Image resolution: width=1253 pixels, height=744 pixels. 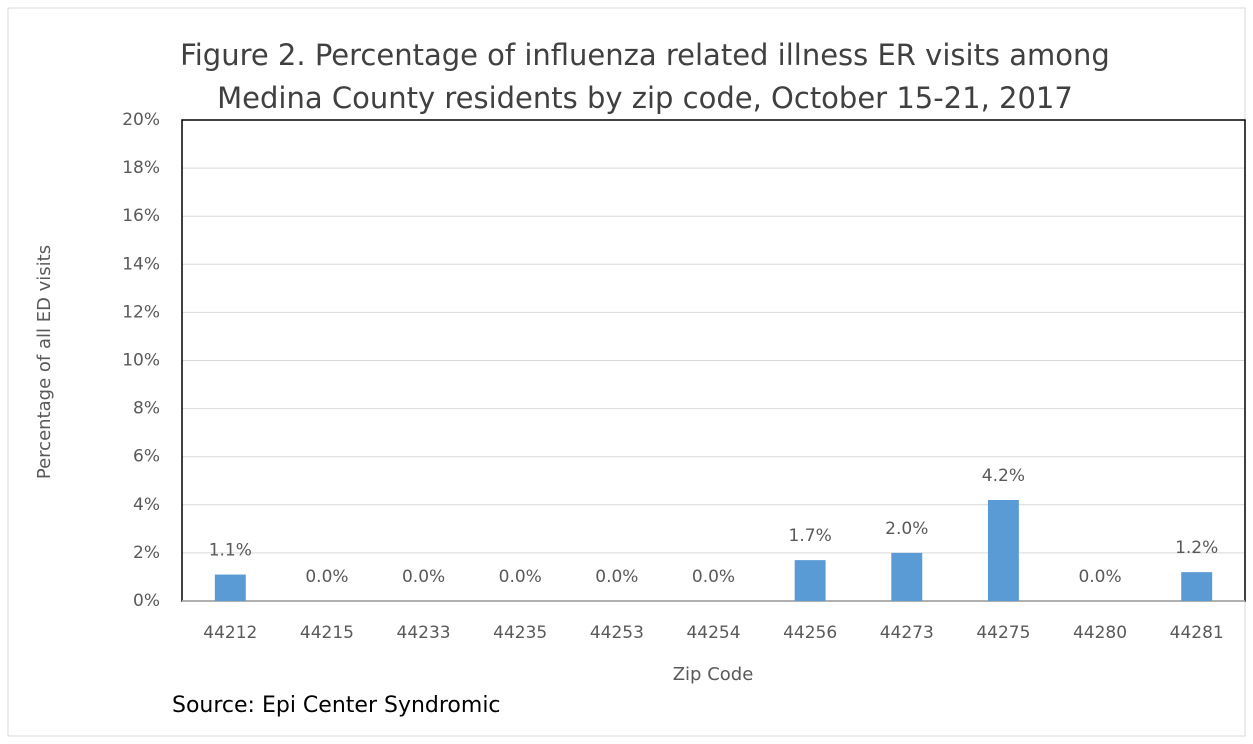 I want to click on y-tick-label: 16%, so click(x=141, y=216).